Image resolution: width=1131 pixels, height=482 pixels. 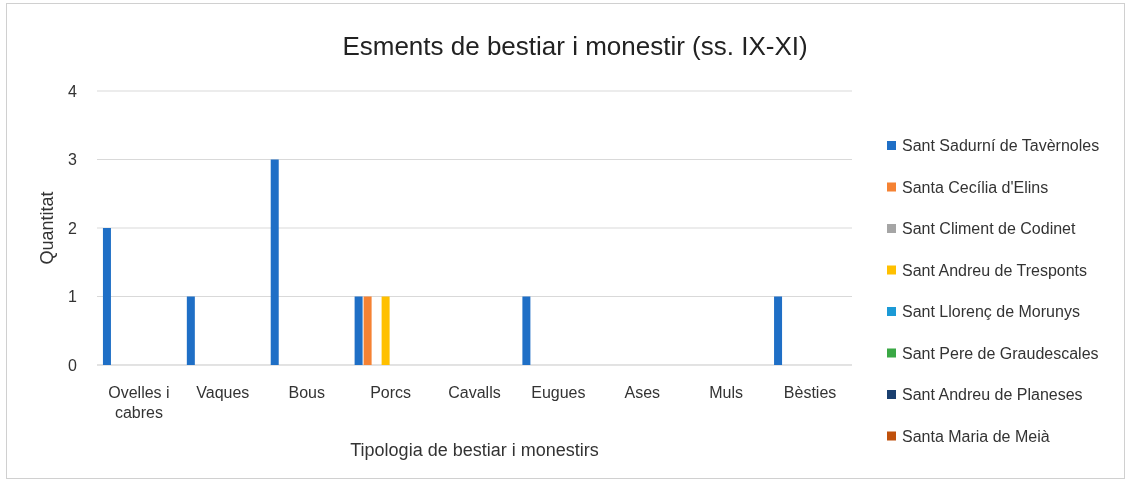 What do you see at coordinates (995, 270) in the screenshot?
I see `legend-label: Sant Andreu de Tresponts` at bounding box center [995, 270].